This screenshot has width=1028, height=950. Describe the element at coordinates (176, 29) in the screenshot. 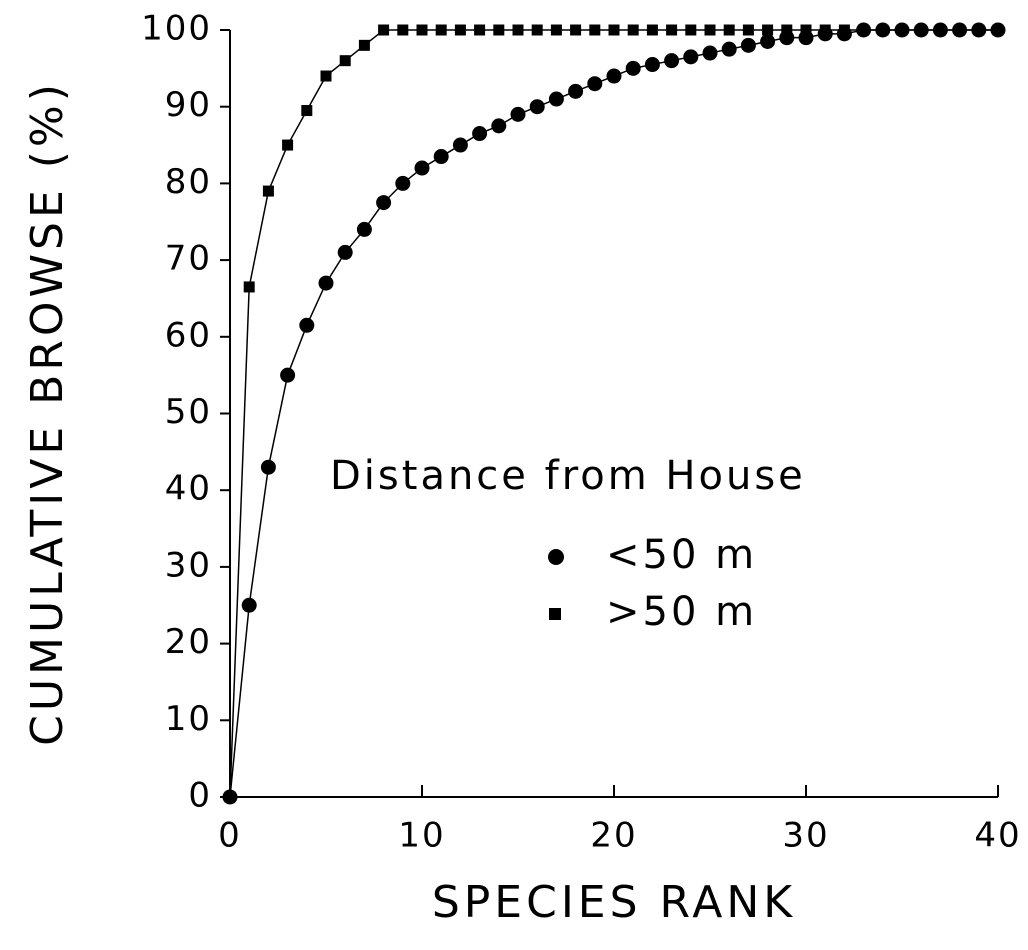

I see `y-tick-label: 100` at that location.